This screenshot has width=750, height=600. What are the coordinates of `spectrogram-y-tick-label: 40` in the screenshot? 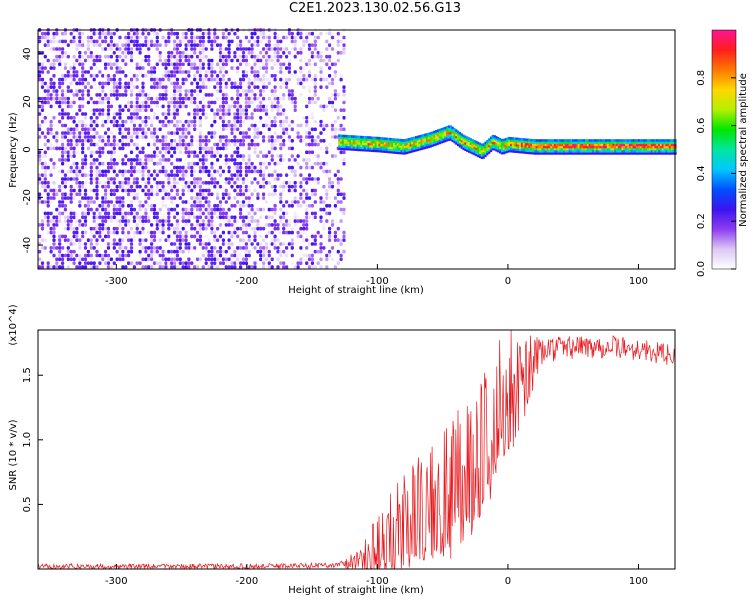 It's located at (27, 54).